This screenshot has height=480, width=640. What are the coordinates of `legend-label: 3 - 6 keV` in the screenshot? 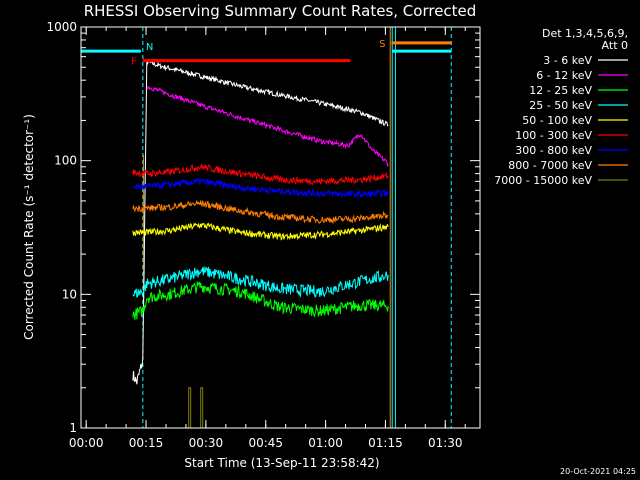 It's located at (567, 60).